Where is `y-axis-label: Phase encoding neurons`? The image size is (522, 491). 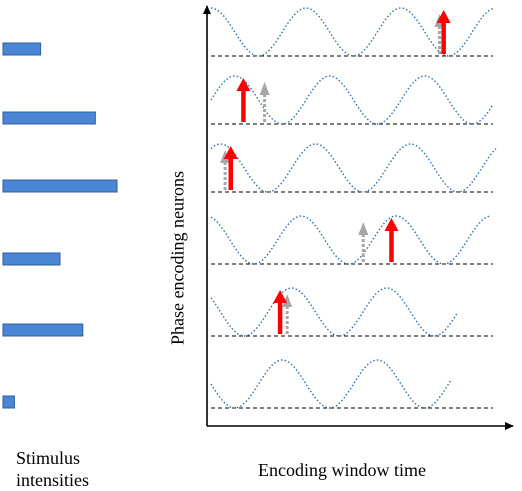
y-axis-label: Phase encoding neurons is located at coordinates (177, 258).